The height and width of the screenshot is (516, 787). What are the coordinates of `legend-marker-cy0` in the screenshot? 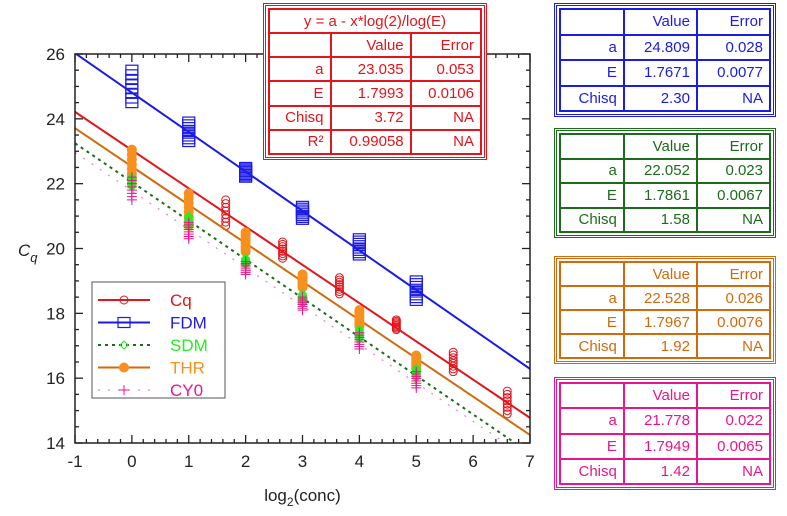 It's located at (124, 390).